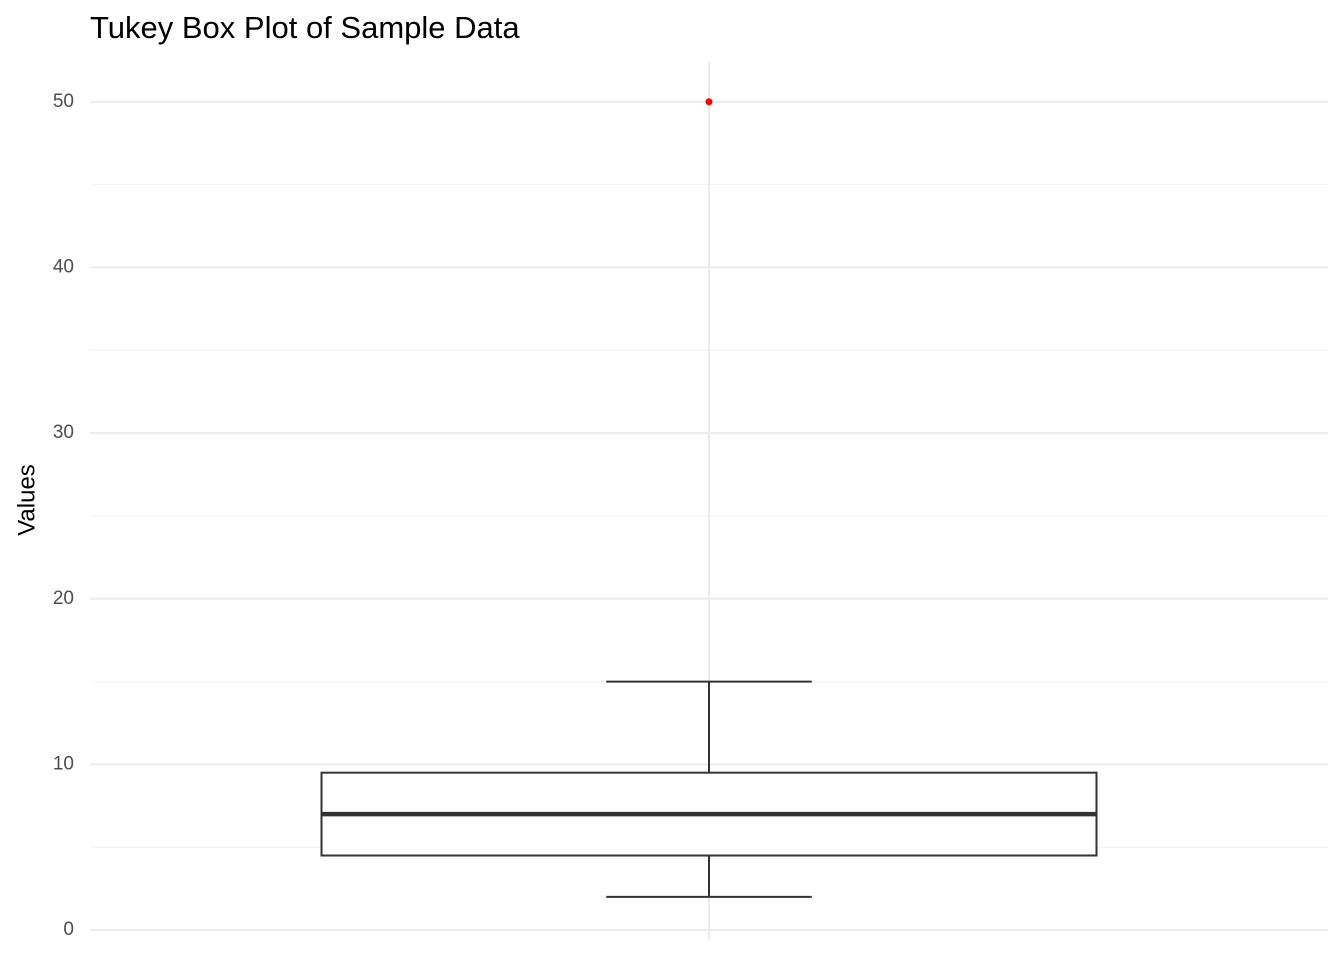 The width and height of the screenshot is (1344, 960). What do you see at coordinates (63, 432) in the screenshot?
I see `y-tick-label: 30` at bounding box center [63, 432].